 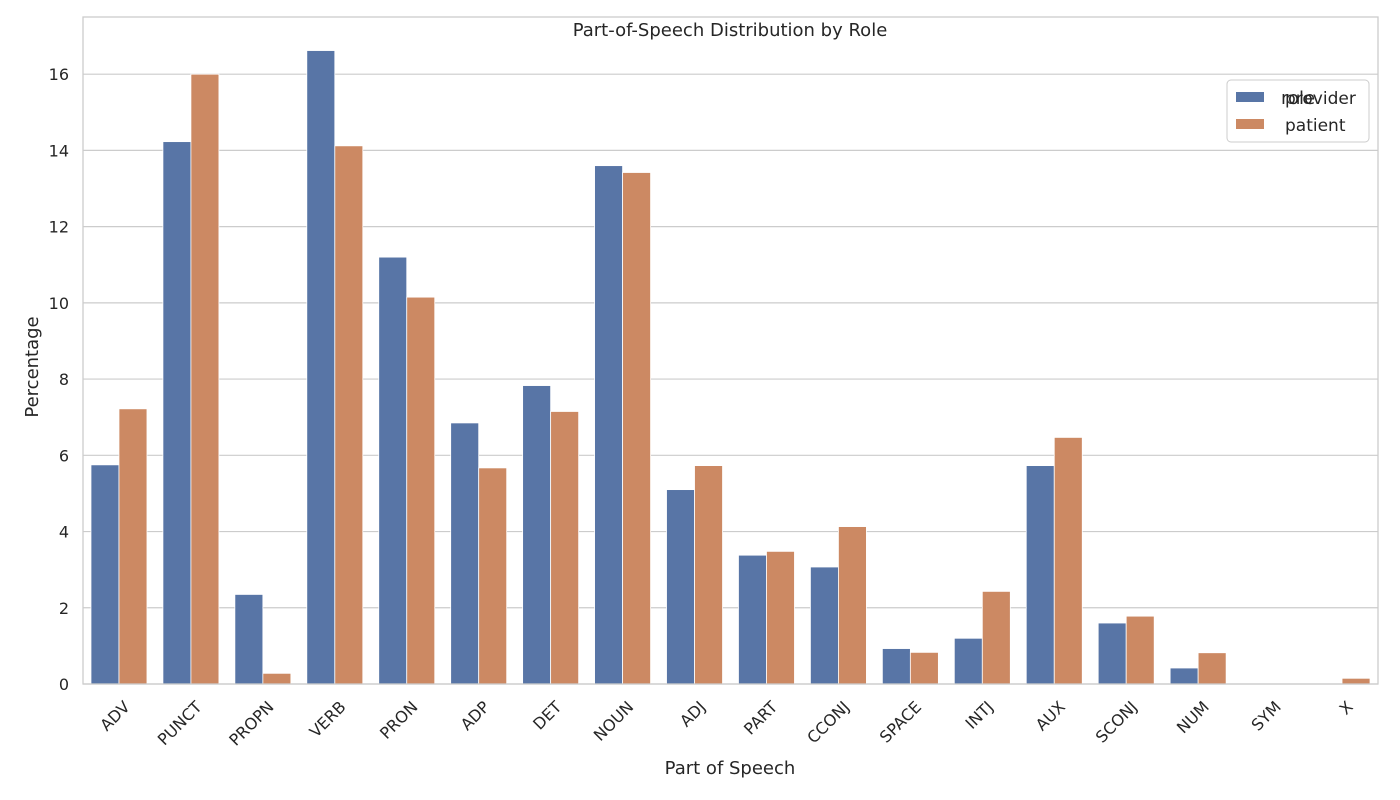 What do you see at coordinates (1320, 99) in the screenshot?
I see `legend-label-provider: provider` at bounding box center [1320, 99].